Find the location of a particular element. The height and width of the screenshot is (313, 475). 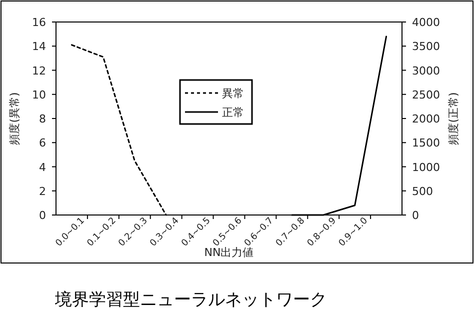

y-tick-label: 6 is located at coordinates (42, 143).